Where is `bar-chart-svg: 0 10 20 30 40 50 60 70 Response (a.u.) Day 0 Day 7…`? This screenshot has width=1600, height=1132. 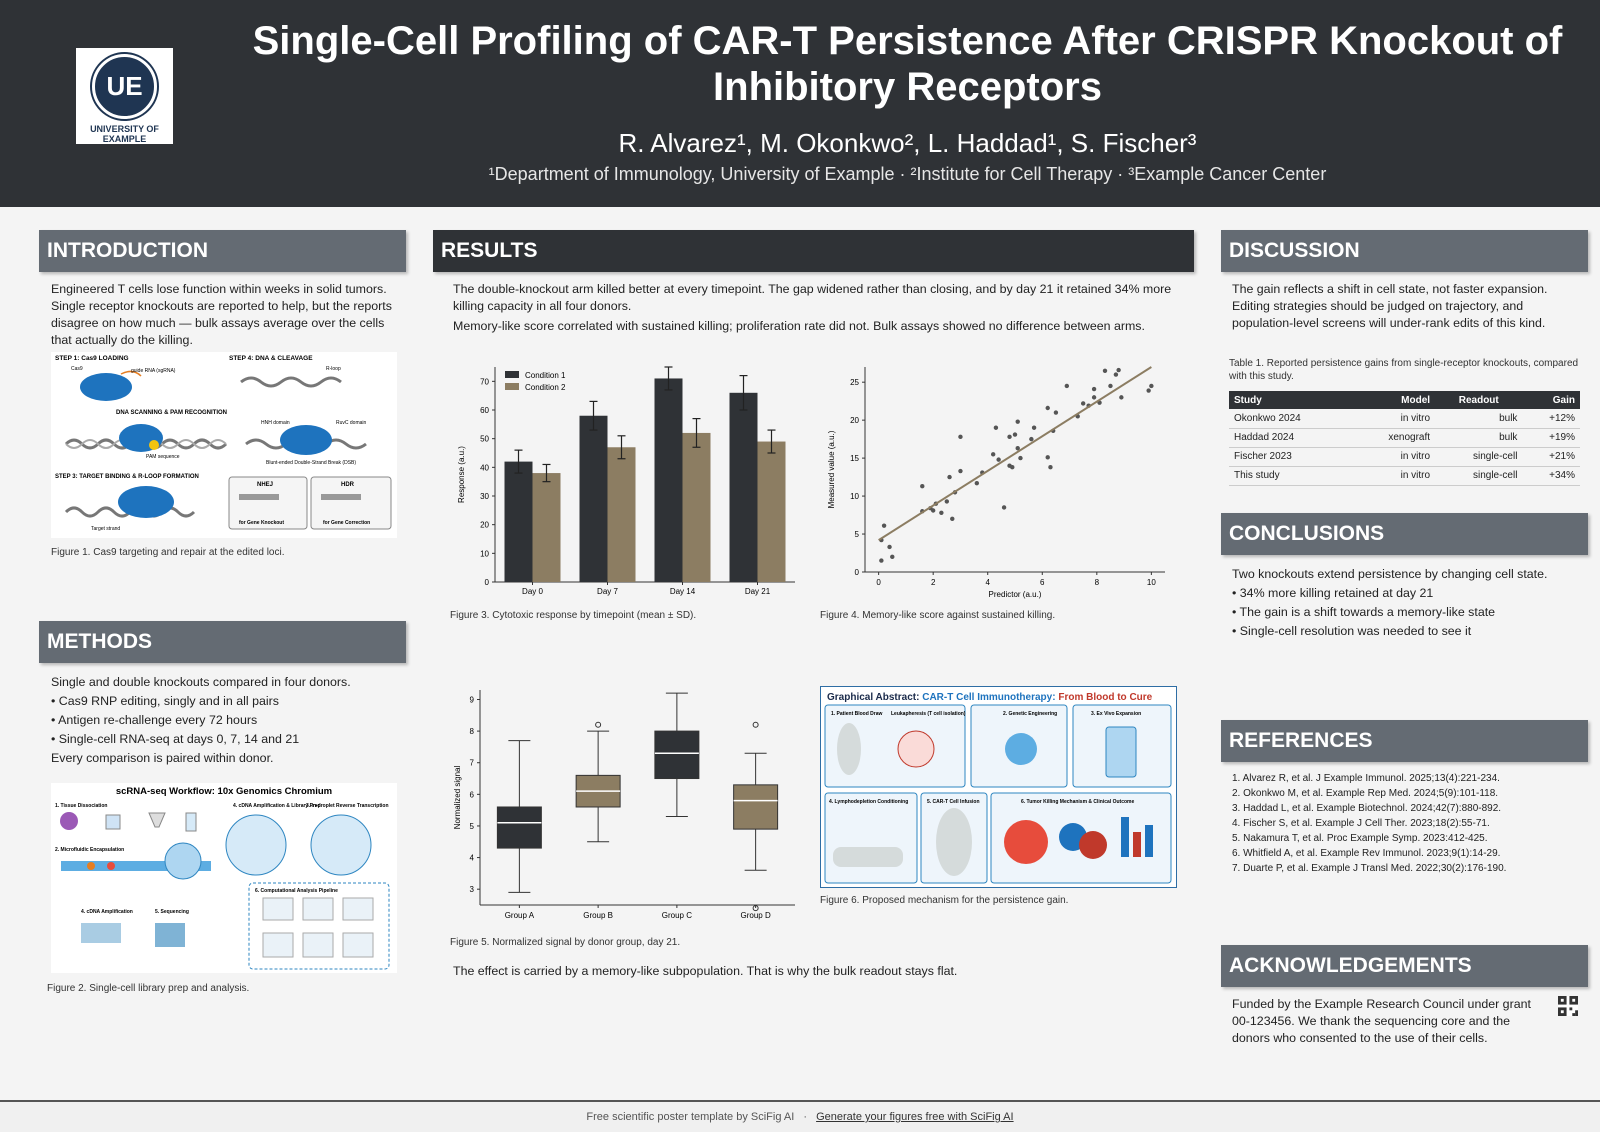
bar-chart-svg: 0 10 20 30 40 50 60 70 Response (a.u.) Day 0 Day 7… is located at coordinates (626, 481).